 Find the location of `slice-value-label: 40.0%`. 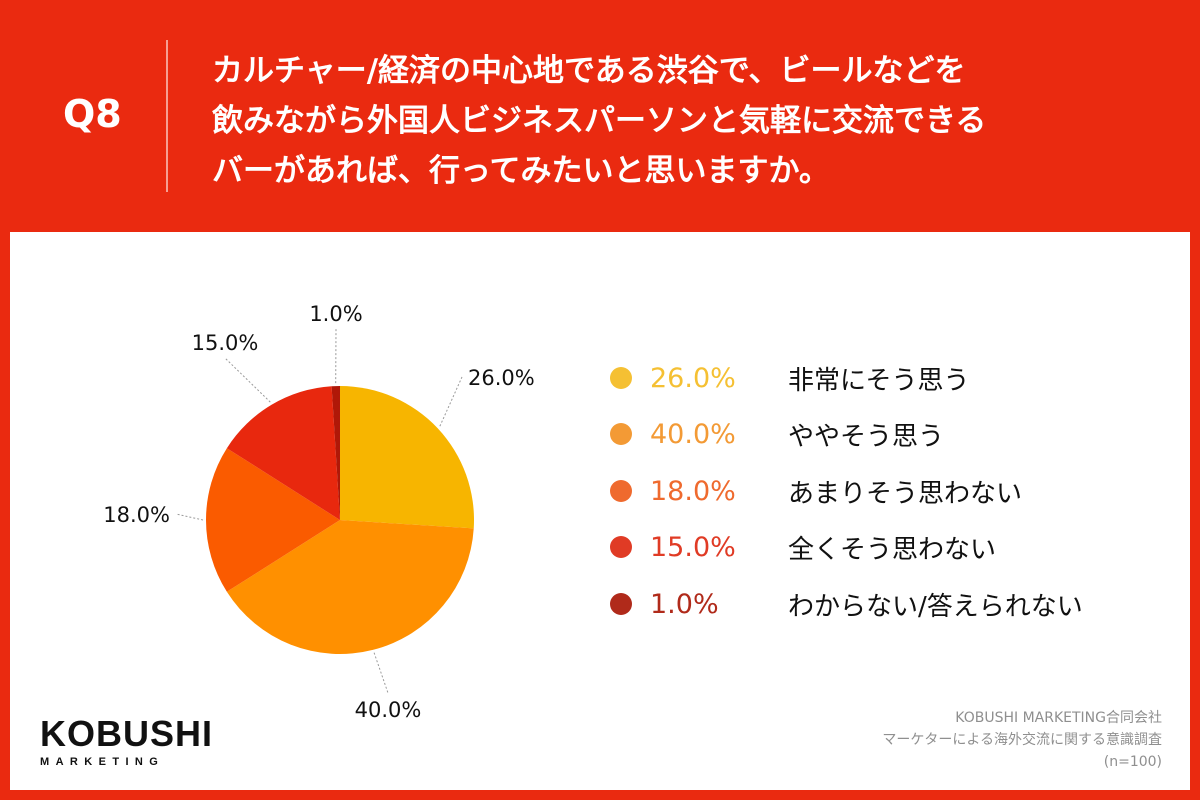

slice-value-label: 40.0% is located at coordinates (388, 710).